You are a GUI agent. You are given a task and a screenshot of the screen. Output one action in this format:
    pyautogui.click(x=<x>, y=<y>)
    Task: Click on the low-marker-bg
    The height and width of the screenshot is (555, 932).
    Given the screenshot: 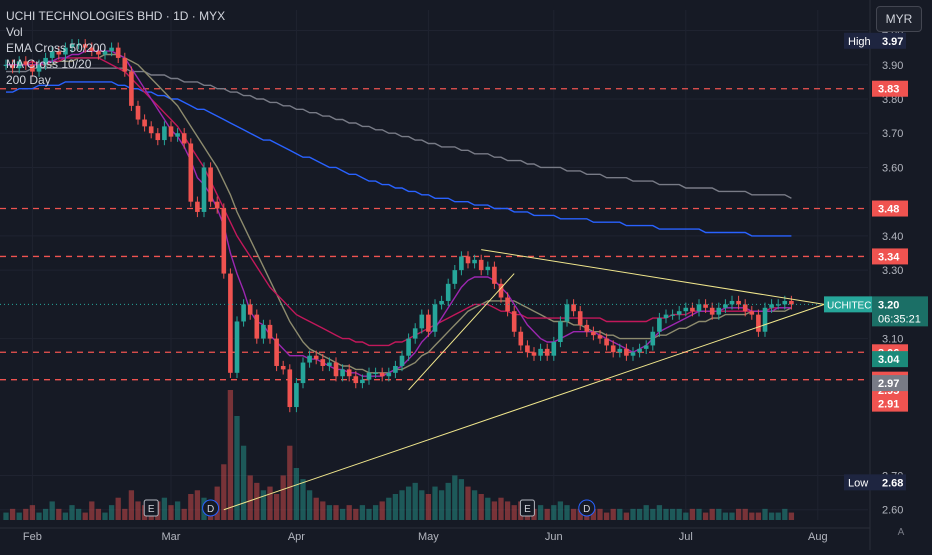 What is the action you would take?
    pyautogui.click(x=875, y=482)
    